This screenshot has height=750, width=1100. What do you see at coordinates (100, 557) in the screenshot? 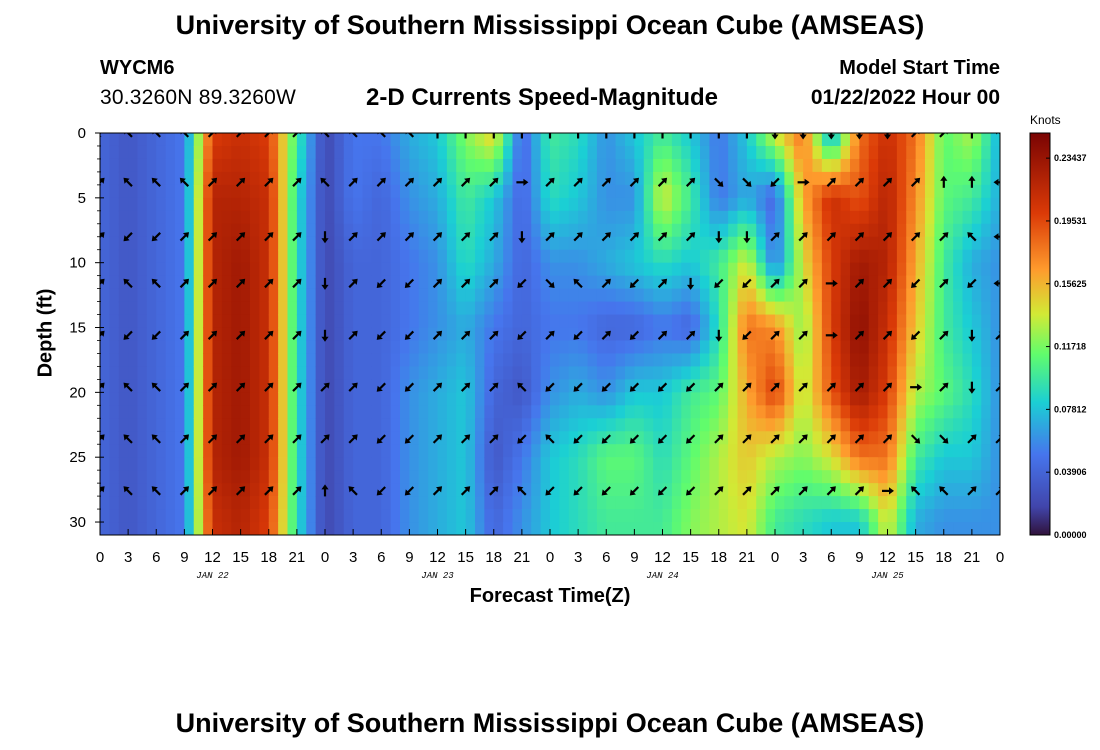
I see `x-tick-label: 0` at bounding box center [100, 557].